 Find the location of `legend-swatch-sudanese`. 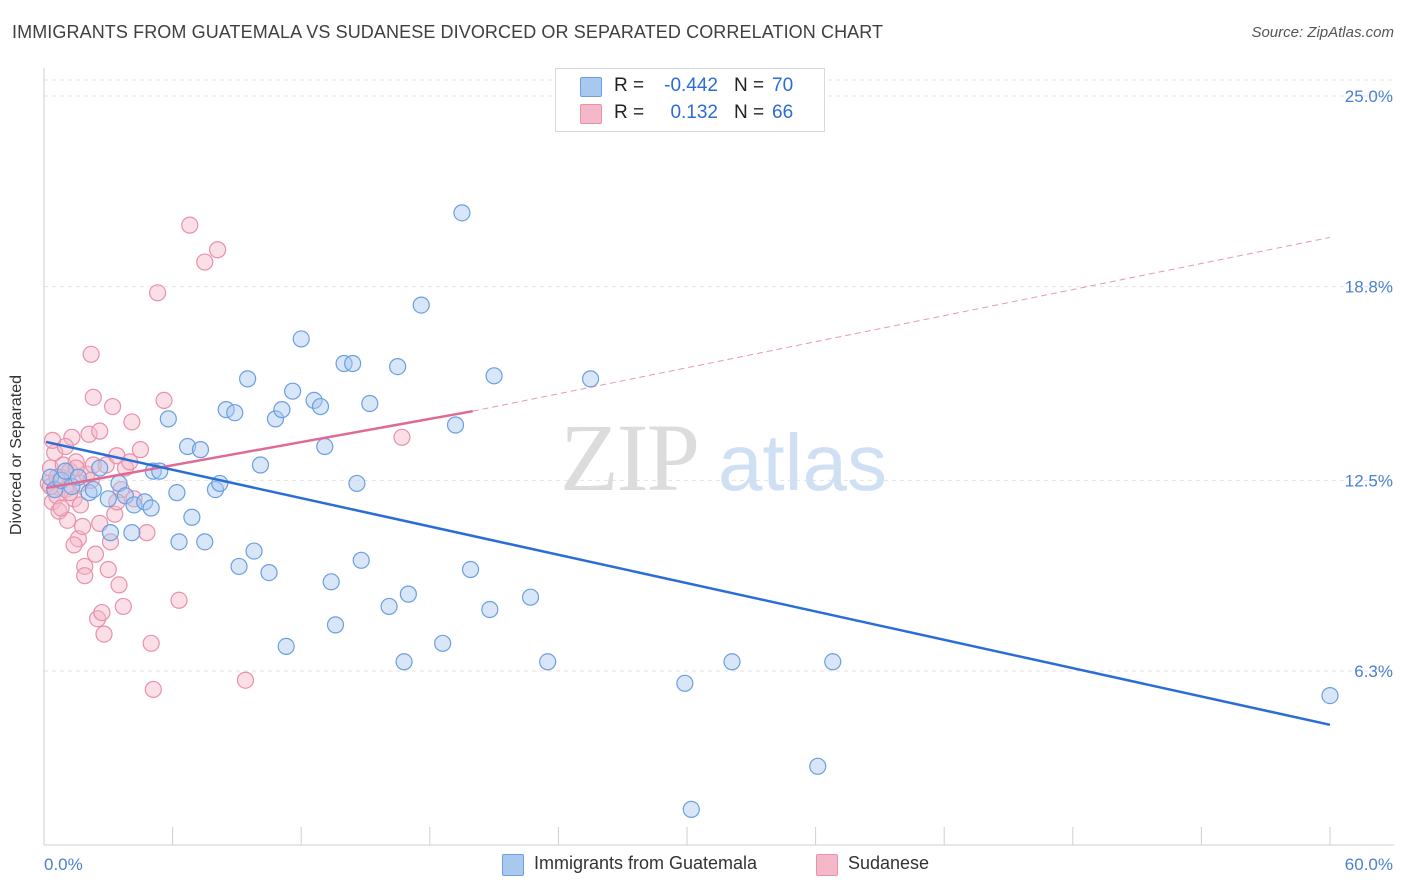

legend-swatch-sudanese is located at coordinates (827, 865).